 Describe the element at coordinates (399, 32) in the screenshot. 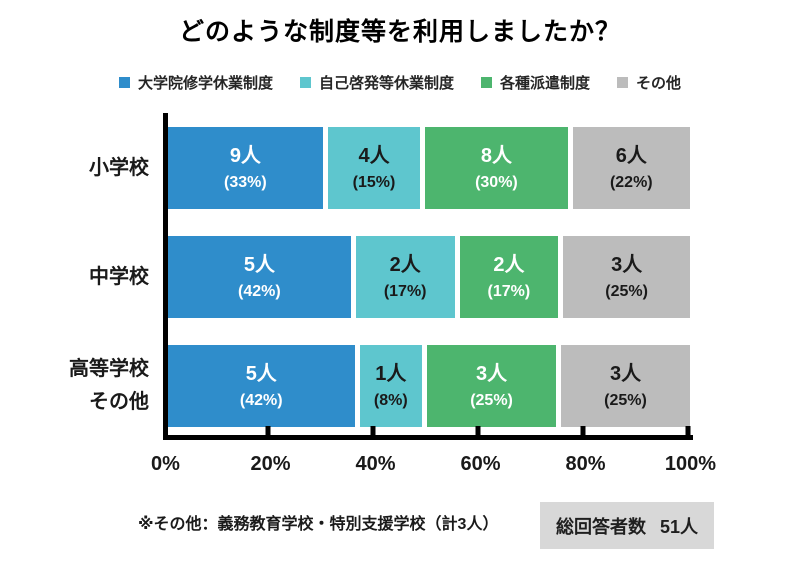

I see `chart-title: どのような制度等を利用しましたか？` at that location.